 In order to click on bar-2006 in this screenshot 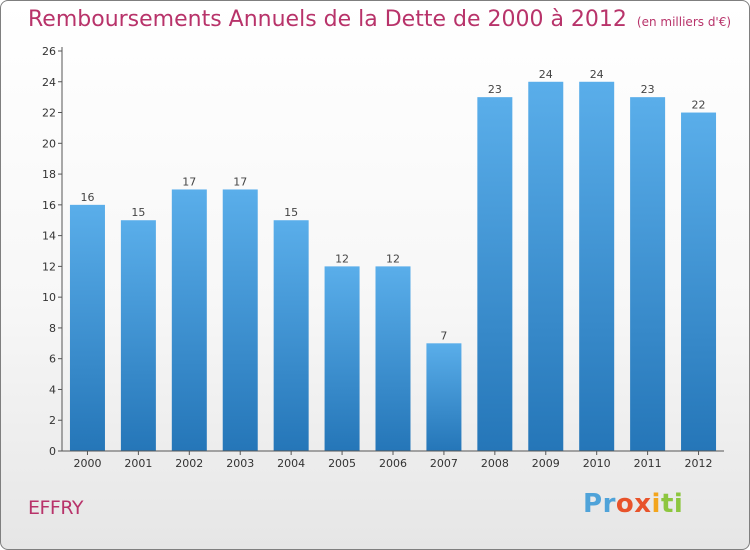, I will do `click(393, 358)`.